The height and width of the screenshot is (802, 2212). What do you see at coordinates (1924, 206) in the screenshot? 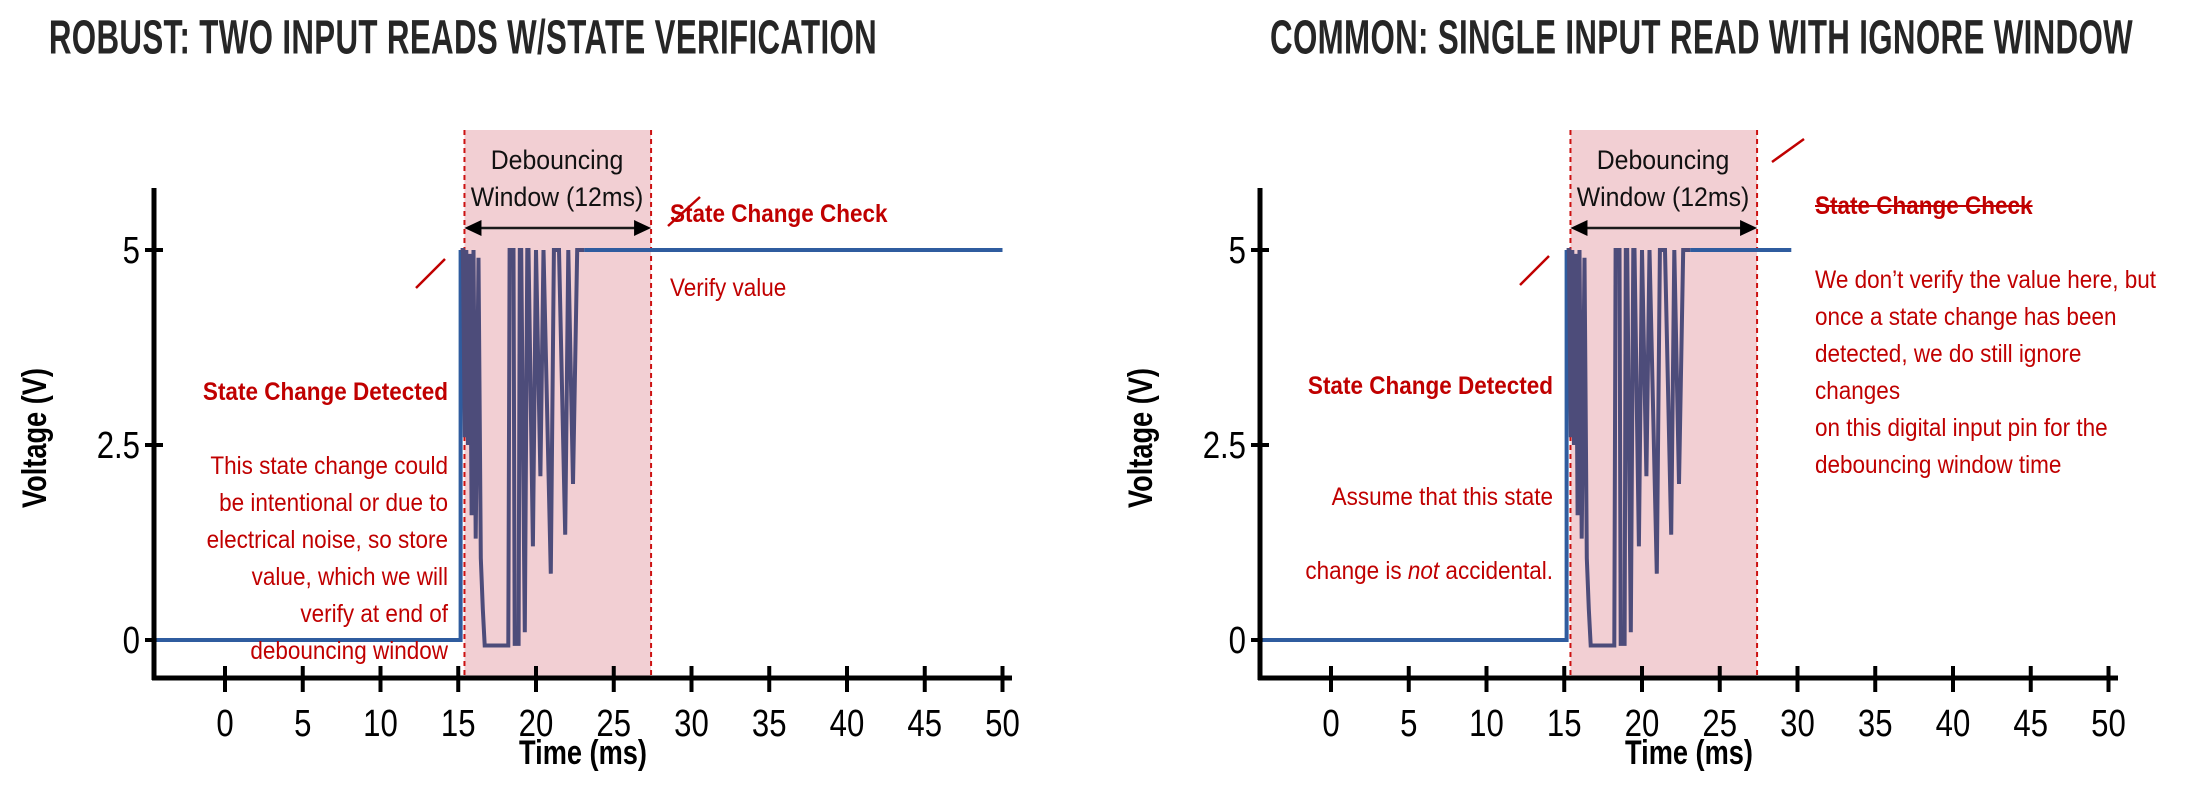
I see `annotation-title-strikethrough: State Change Check` at bounding box center [1924, 206].